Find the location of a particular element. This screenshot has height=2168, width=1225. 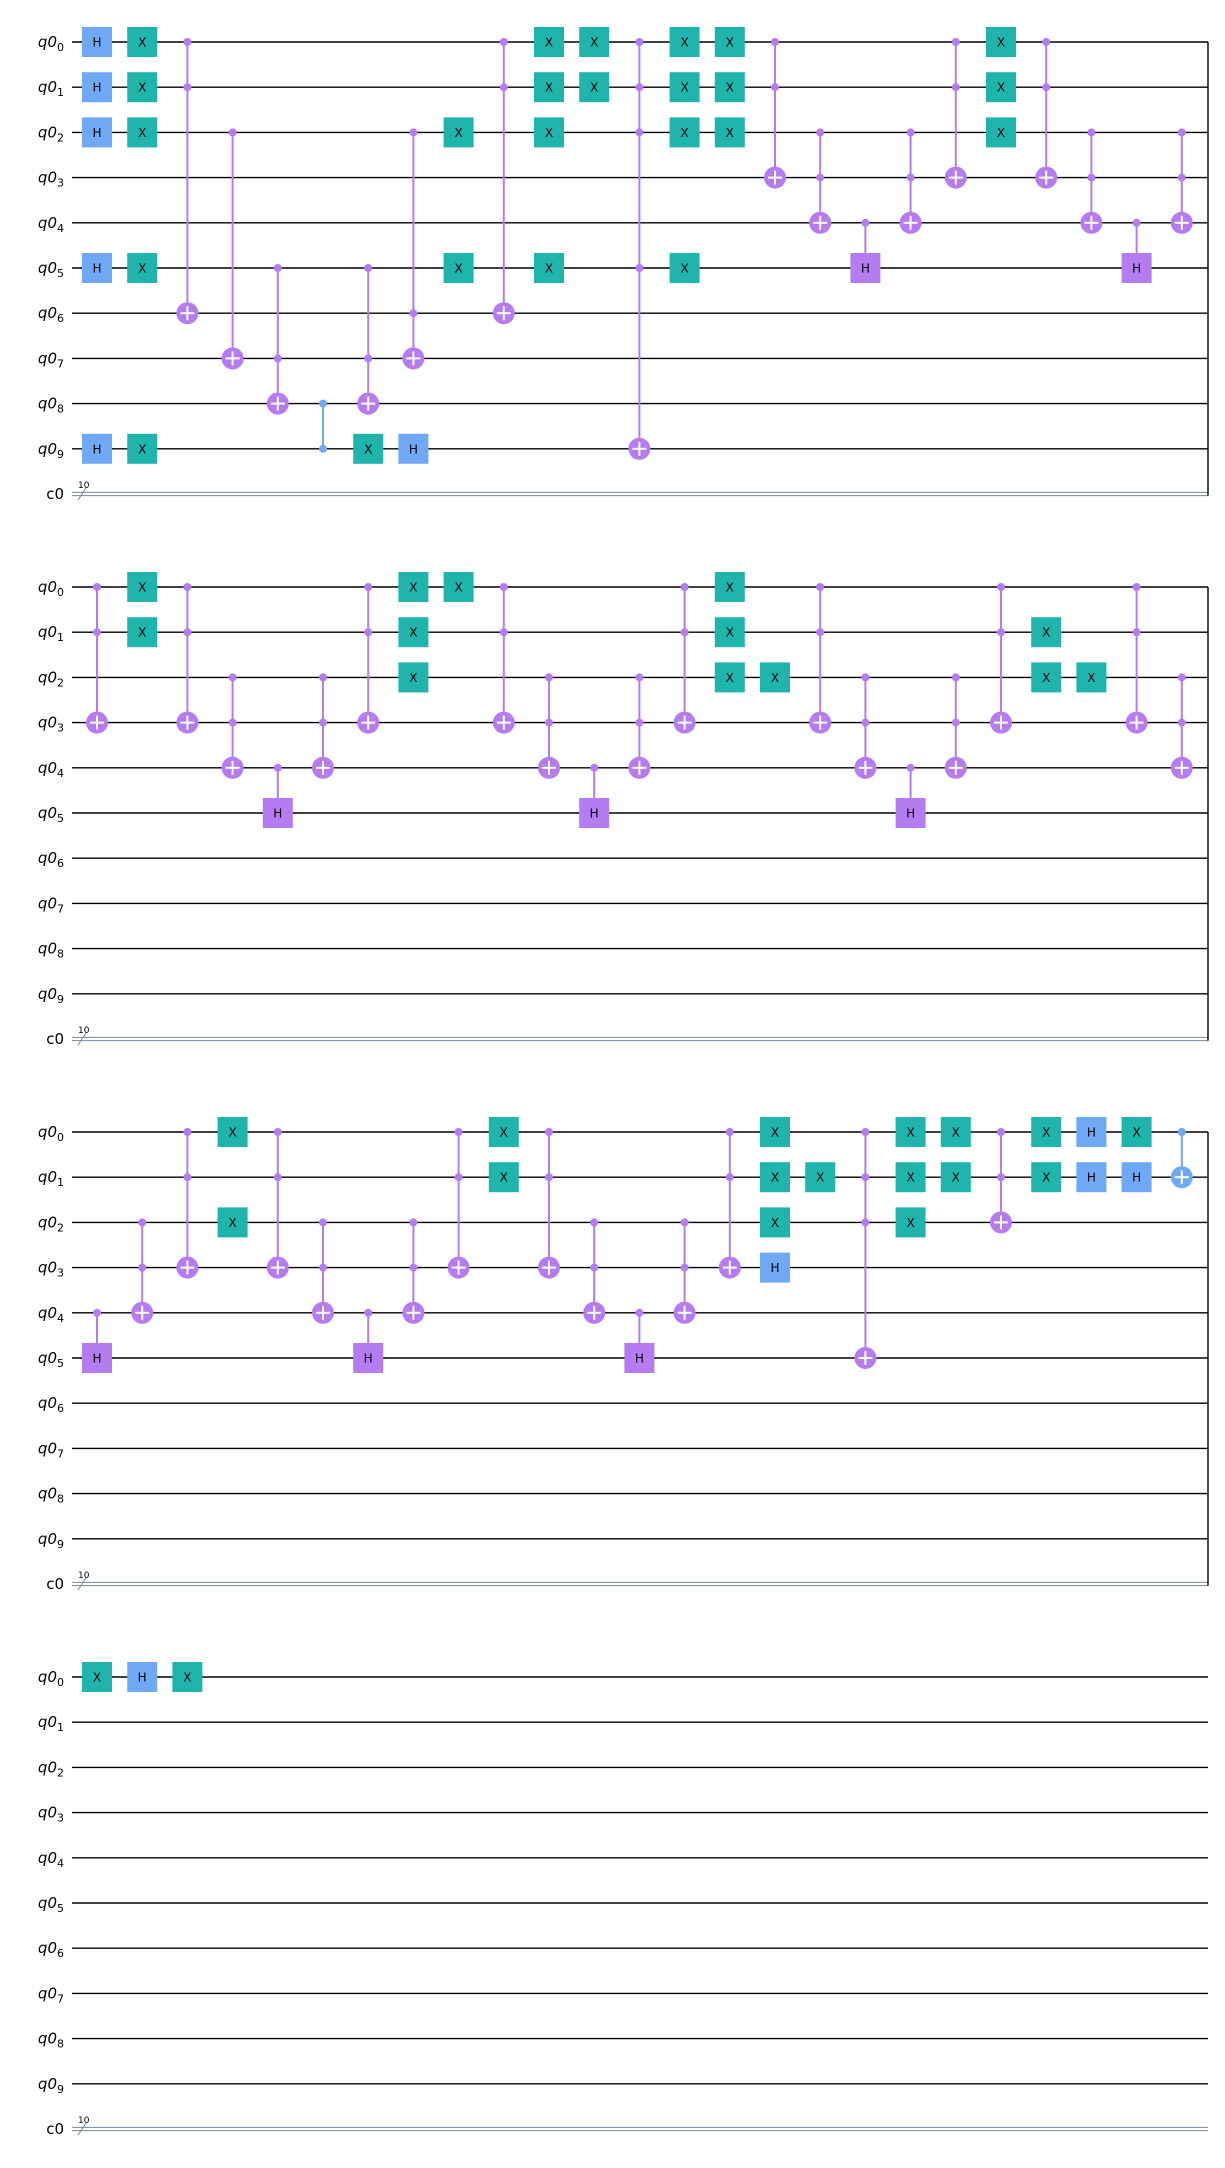

qubit-label: q08 is located at coordinates (51, 950).